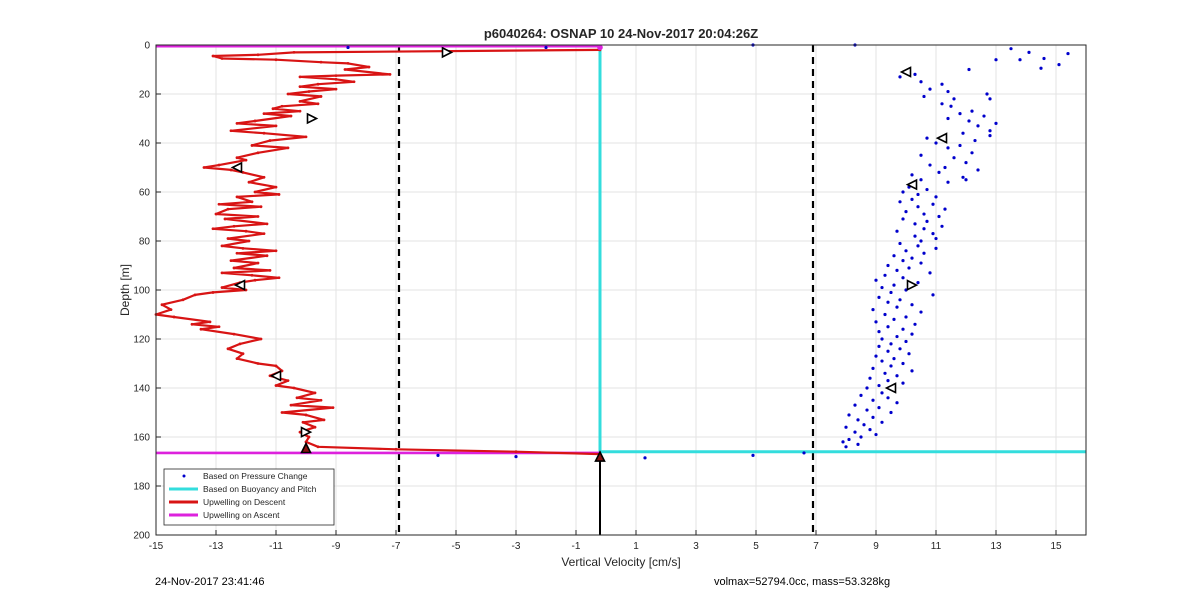 This screenshot has width=1200, height=601. Describe the element at coordinates (396, 546) in the screenshot. I see `x-tick-label: -7` at that location.